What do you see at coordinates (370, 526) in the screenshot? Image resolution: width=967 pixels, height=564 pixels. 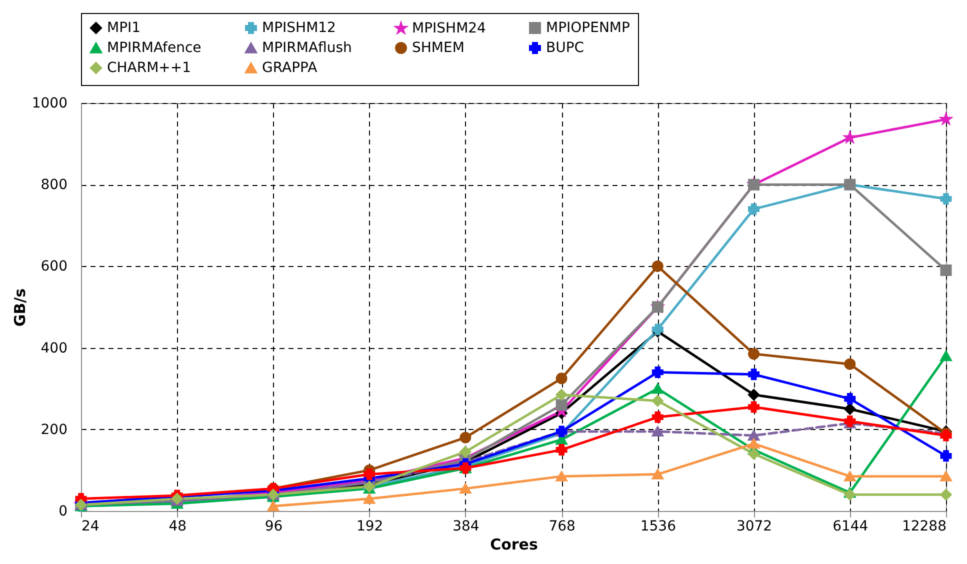 I see `x-tick-label: 192` at bounding box center [370, 526].